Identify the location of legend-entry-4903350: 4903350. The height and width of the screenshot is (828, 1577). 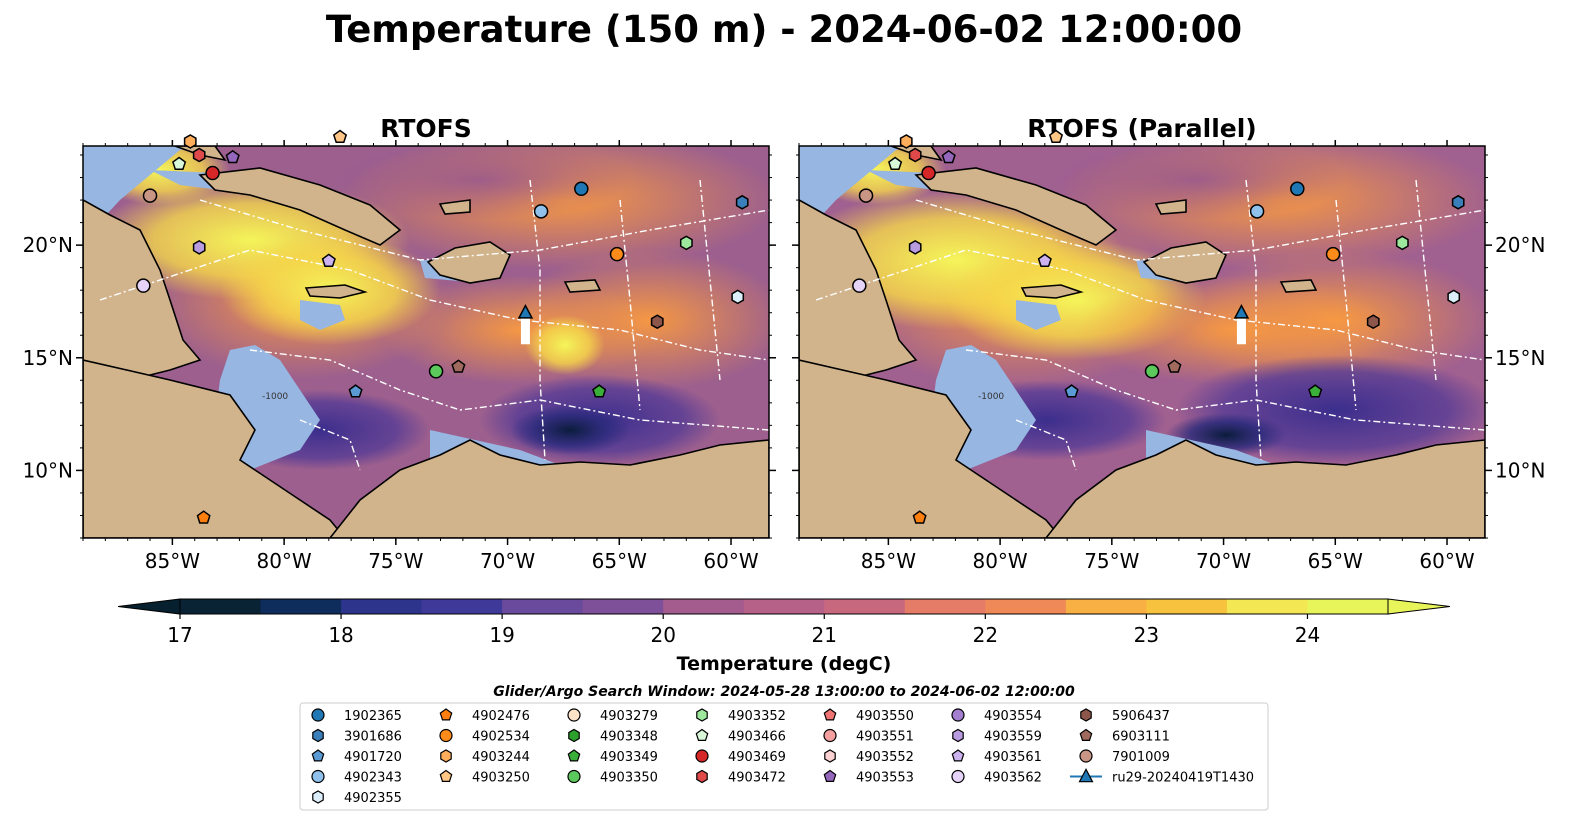
(612, 777).